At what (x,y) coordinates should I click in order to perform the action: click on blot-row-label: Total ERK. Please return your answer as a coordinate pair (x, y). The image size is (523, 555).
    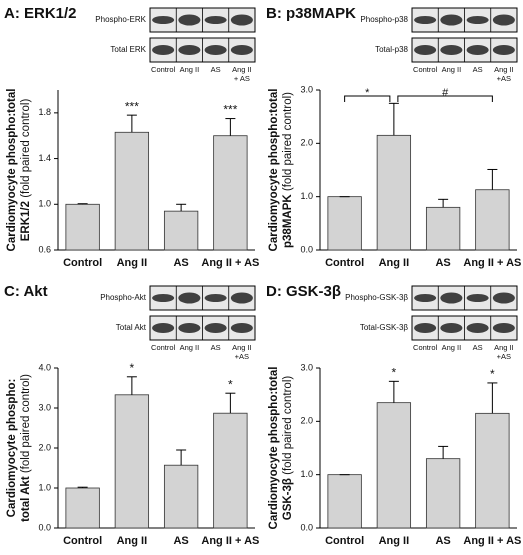
    Looking at the image, I should click on (128, 49).